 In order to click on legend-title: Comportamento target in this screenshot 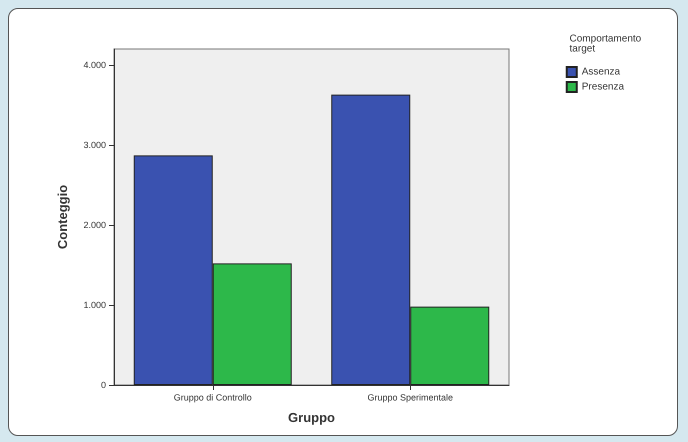, I will do `click(607, 44)`.